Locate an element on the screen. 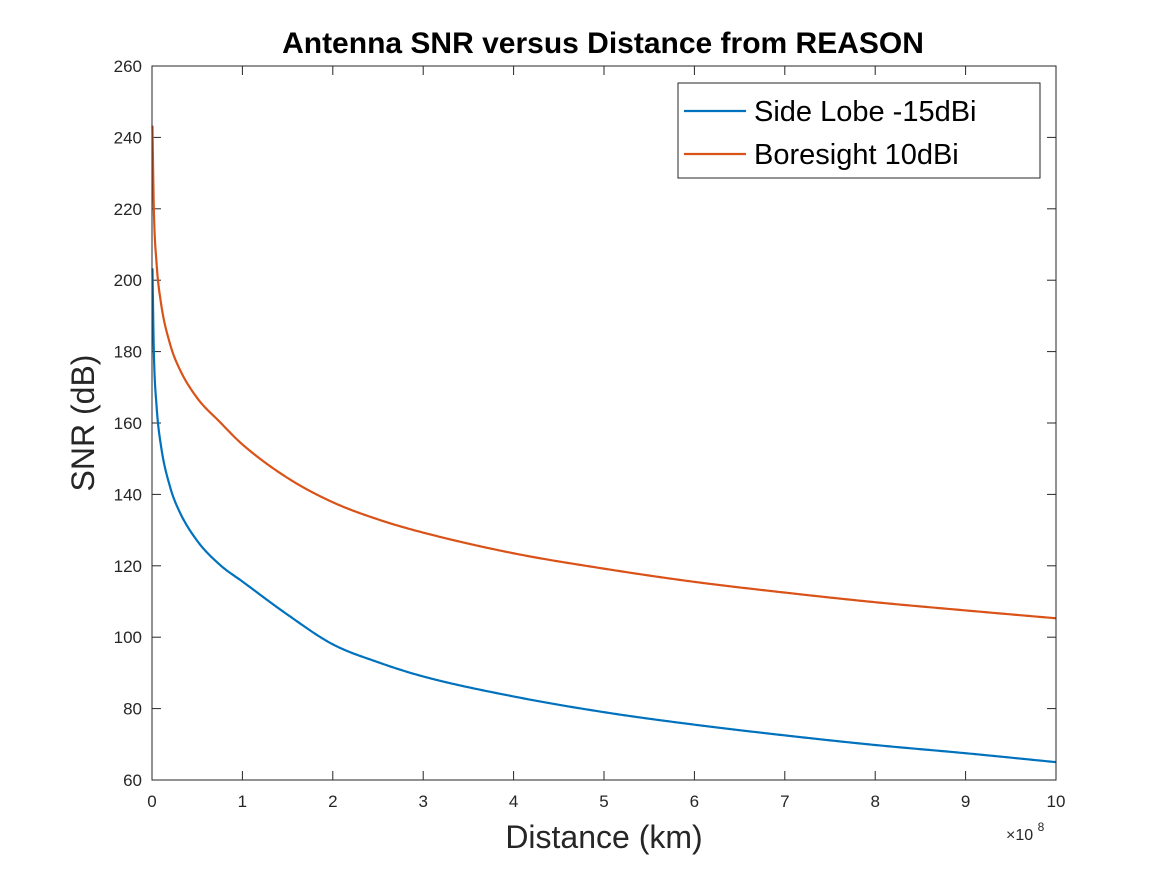 The image size is (1167, 875). x-tick-label: 4 is located at coordinates (513, 801).